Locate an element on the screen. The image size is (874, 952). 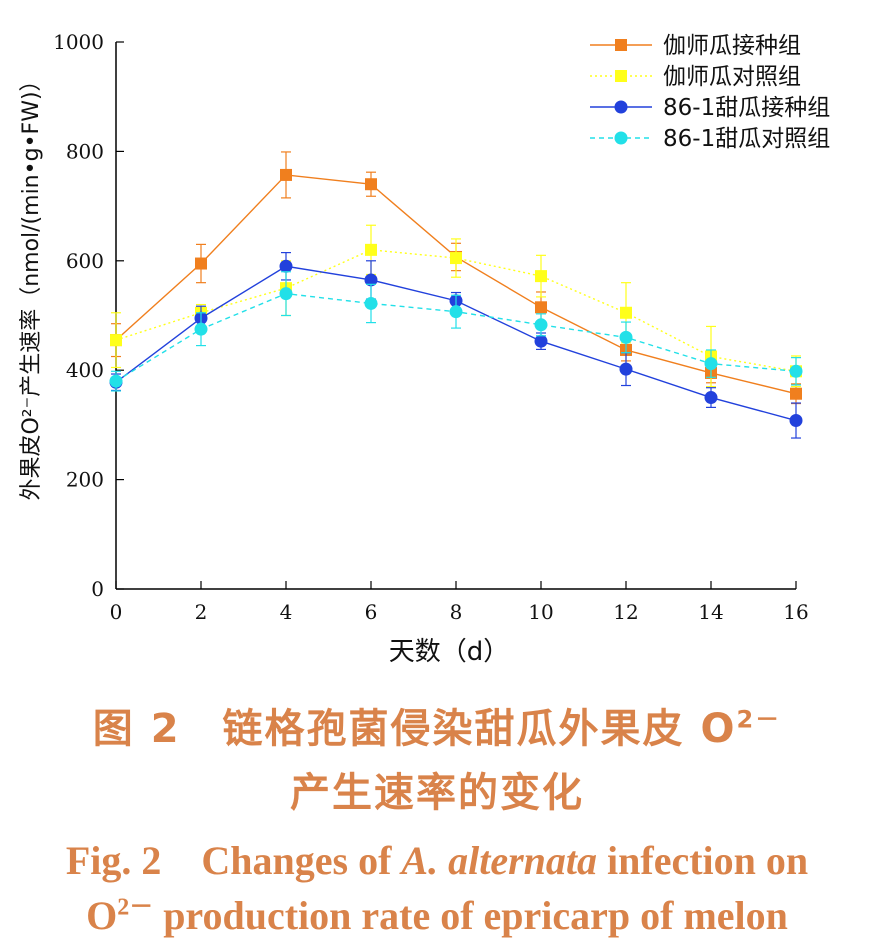
x-tick-label: 8 is located at coordinates (456, 612).